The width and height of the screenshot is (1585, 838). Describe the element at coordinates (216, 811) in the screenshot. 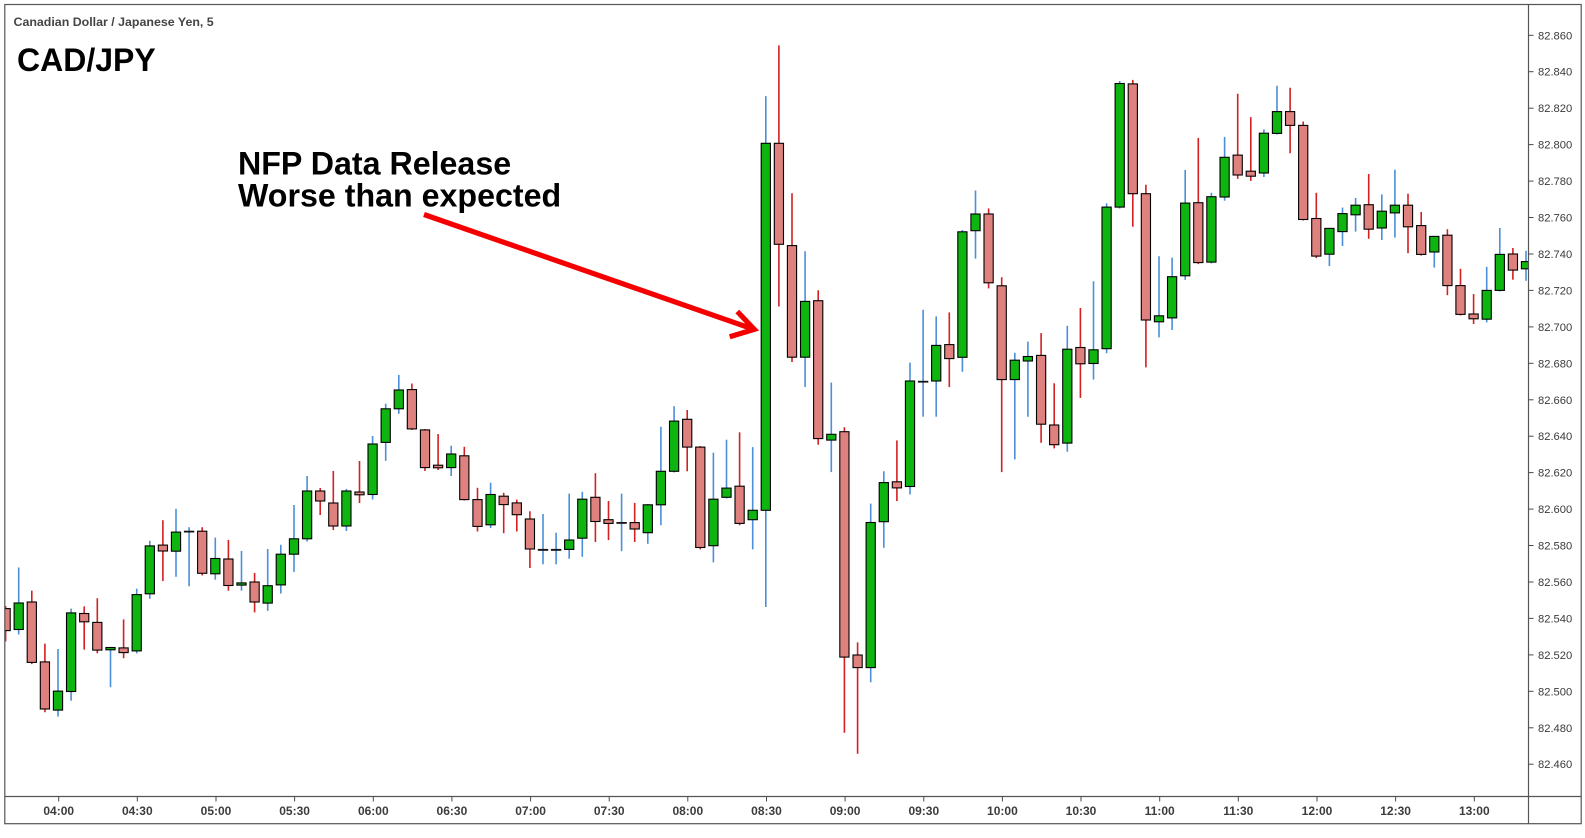

I see `svg-text: 05:00` at that location.